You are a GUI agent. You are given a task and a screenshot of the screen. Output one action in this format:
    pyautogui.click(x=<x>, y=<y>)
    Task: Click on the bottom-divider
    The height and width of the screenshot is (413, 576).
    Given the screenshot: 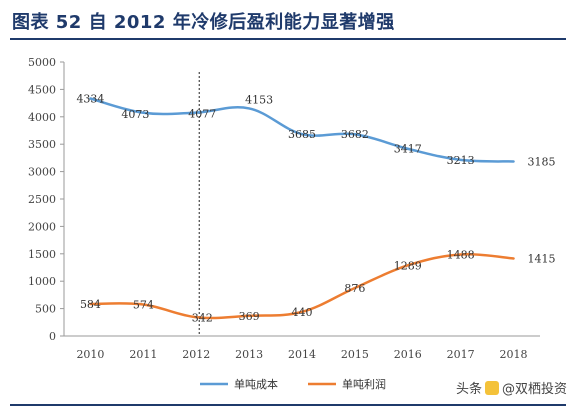 What is the action you would take?
    pyautogui.click(x=288, y=405)
    